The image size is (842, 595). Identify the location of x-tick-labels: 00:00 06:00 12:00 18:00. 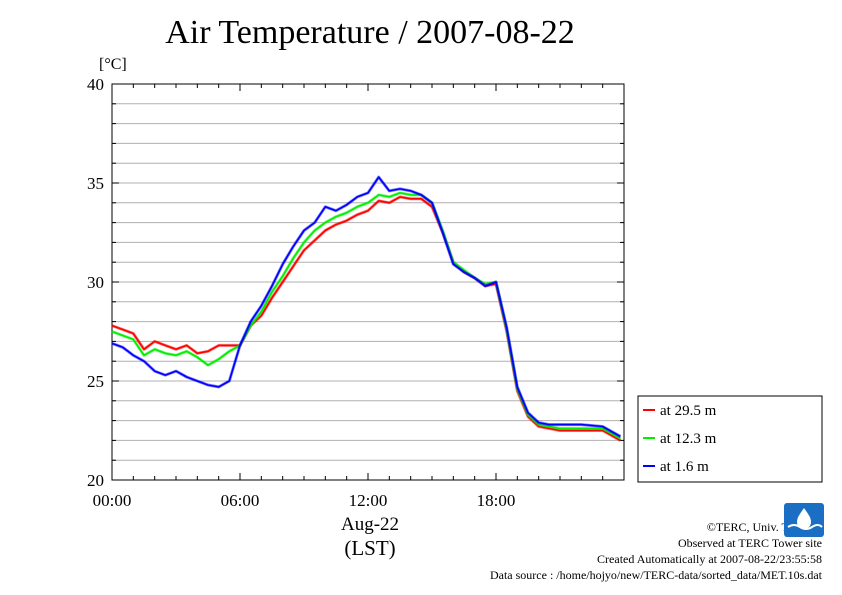
(304, 500).